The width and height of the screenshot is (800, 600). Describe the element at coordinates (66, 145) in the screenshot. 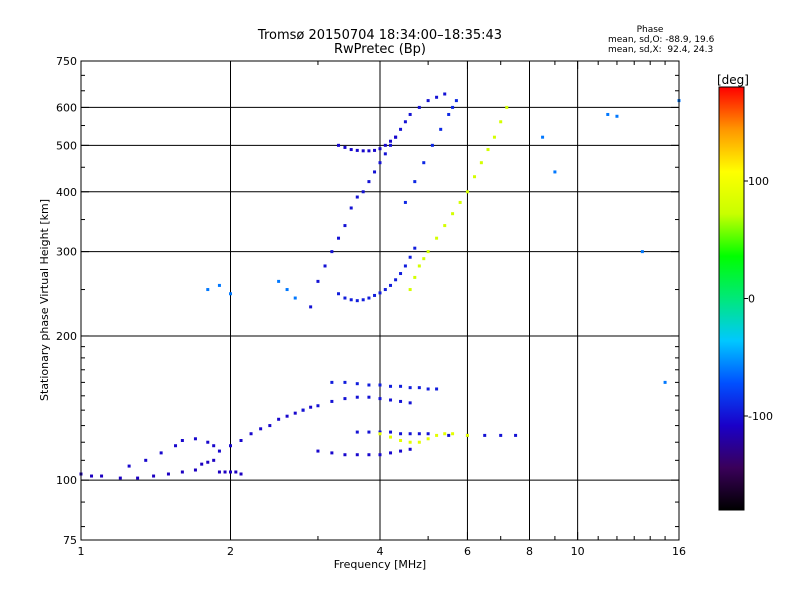

I see `y-tick-label: 500` at that location.